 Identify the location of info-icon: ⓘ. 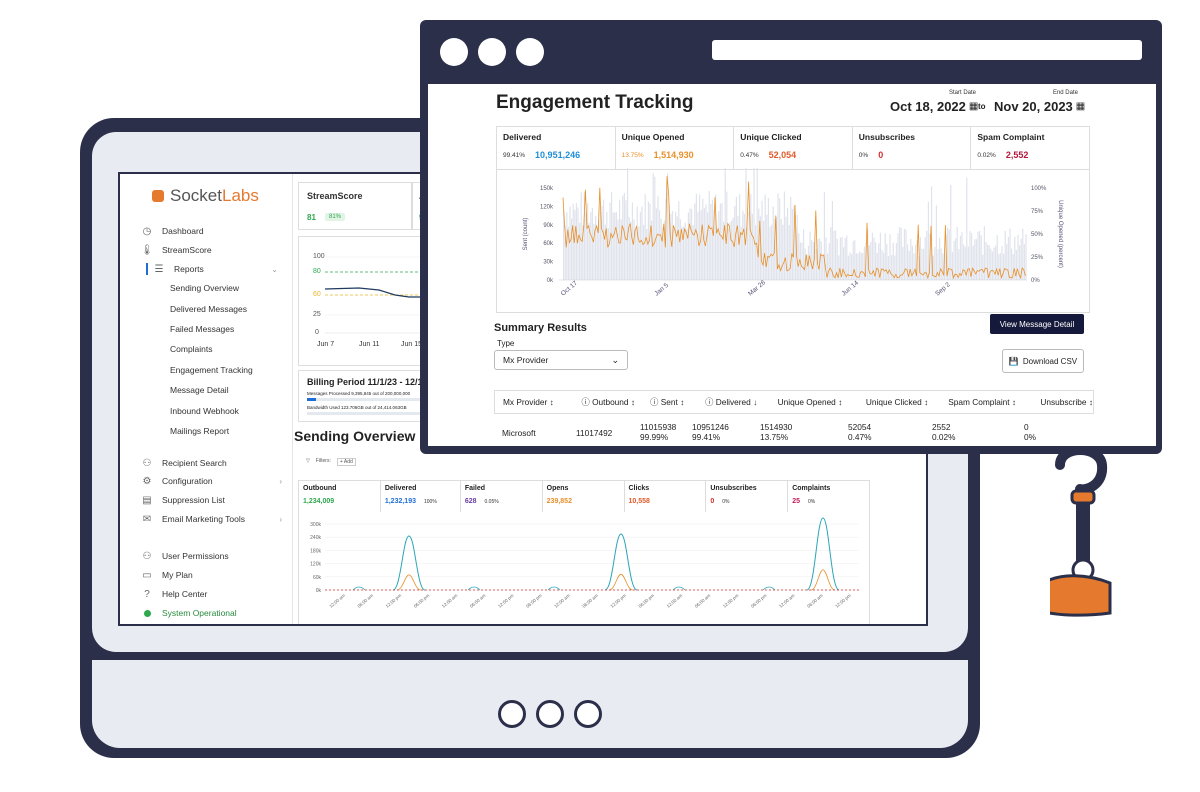
(709, 402).